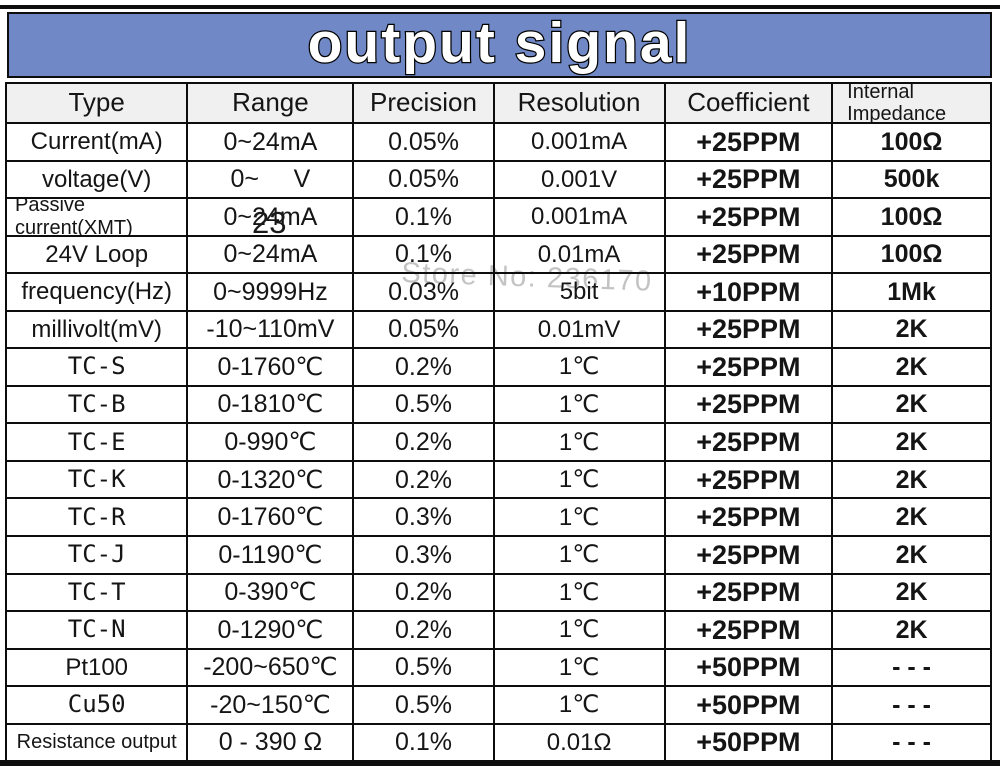 The image size is (1000, 780). What do you see at coordinates (269, 222) in the screenshot?
I see `stray-value-overlay: 23` at bounding box center [269, 222].